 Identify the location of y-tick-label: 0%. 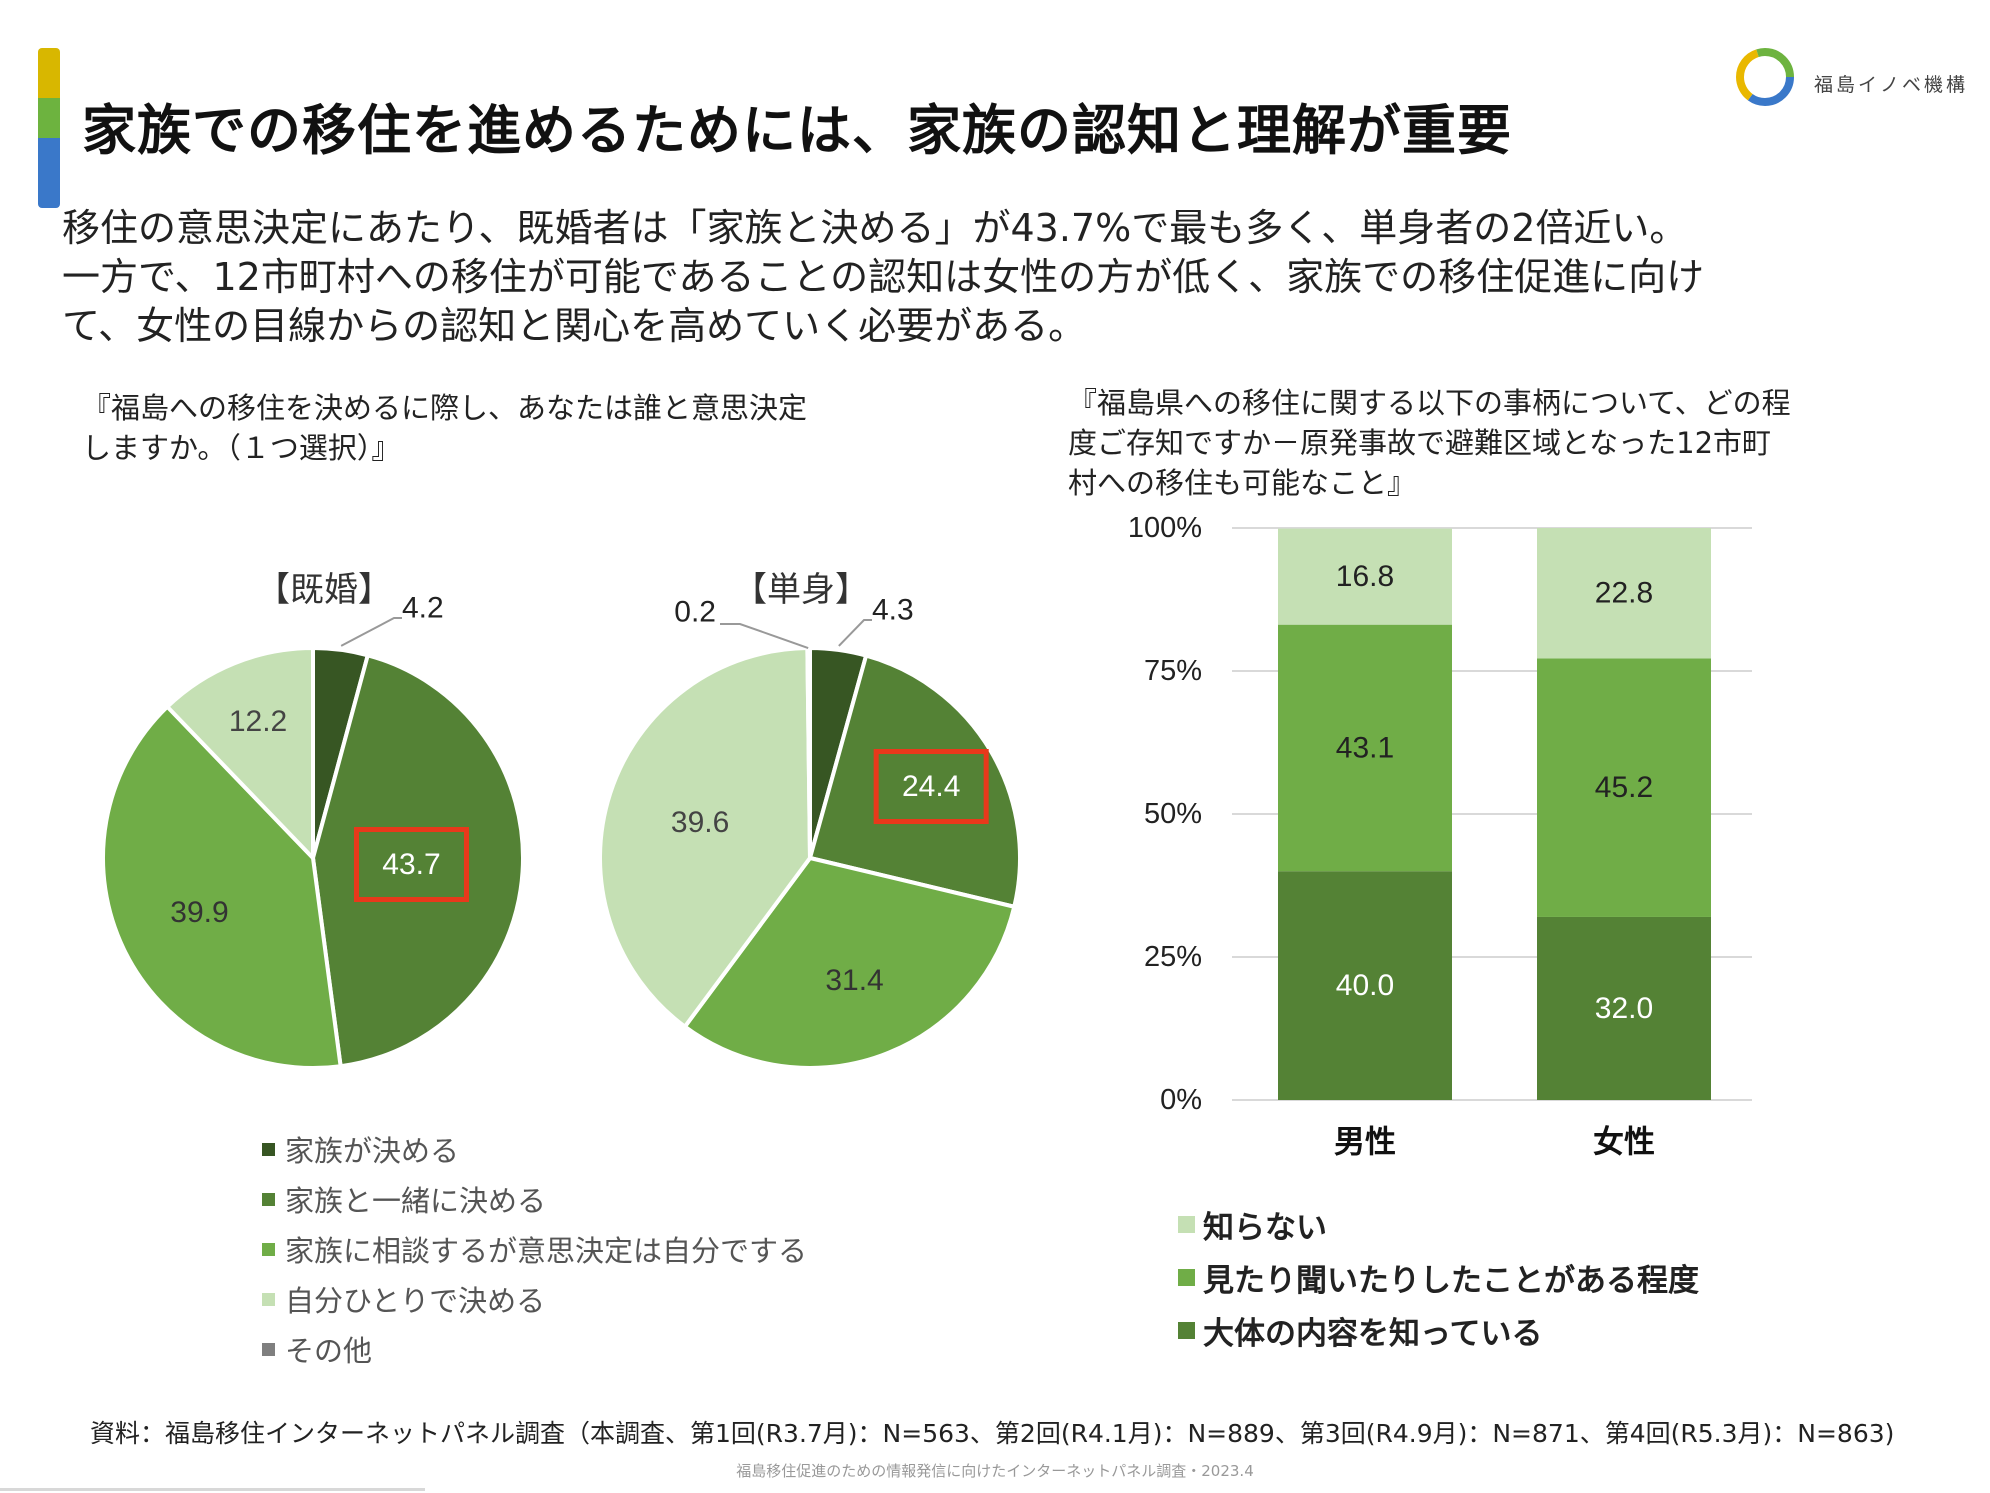
(1181, 1100).